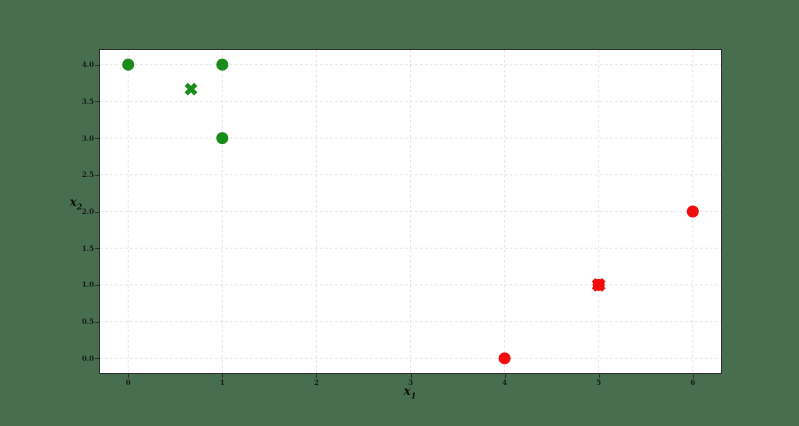 The image size is (799, 426). Describe the element at coordinates (598, 285) in the screenshot. I see `red-cluster-centroid-marker` at that location.